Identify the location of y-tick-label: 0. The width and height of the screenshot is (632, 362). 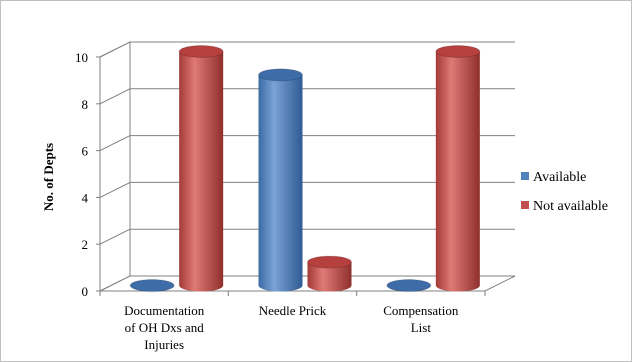
(85, 291).